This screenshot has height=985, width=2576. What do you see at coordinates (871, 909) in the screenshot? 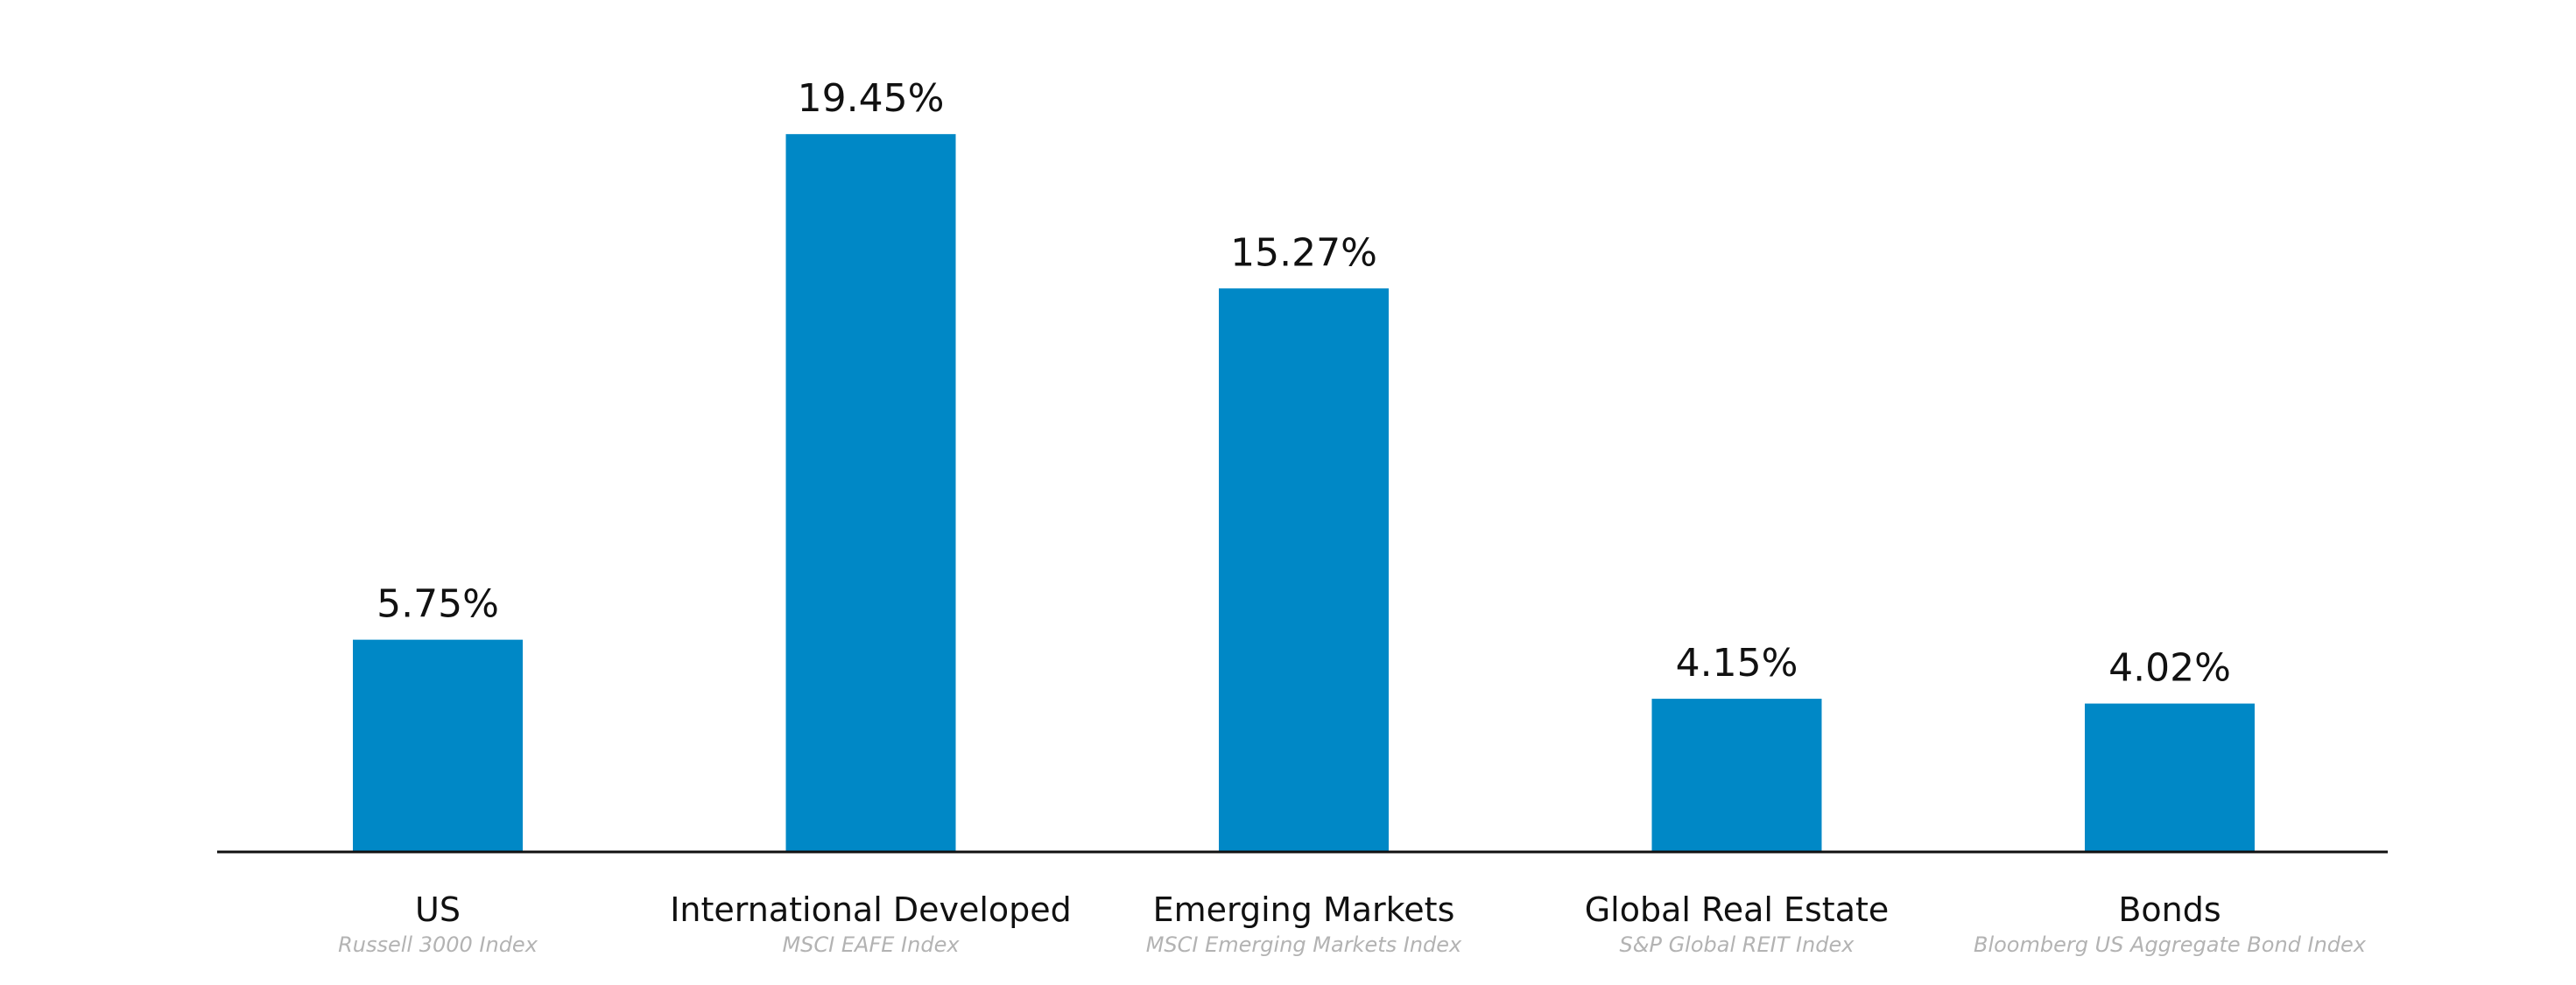
I see `category-label-1: International Developed` at bounding box center [871, 909].